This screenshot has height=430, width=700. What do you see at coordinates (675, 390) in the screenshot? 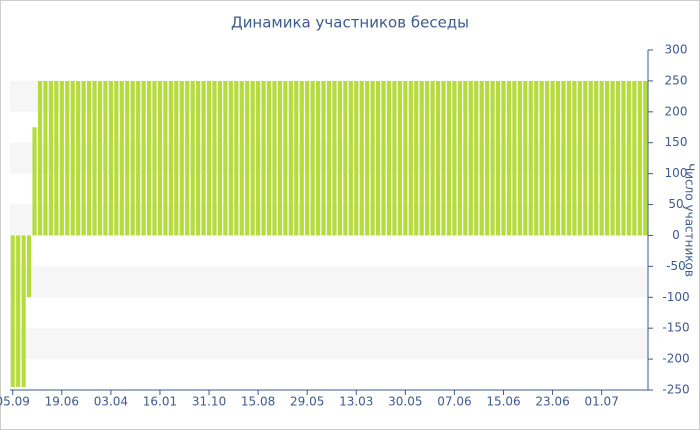
I see `y-tick-label: -250` at bounding box center [675, 390].